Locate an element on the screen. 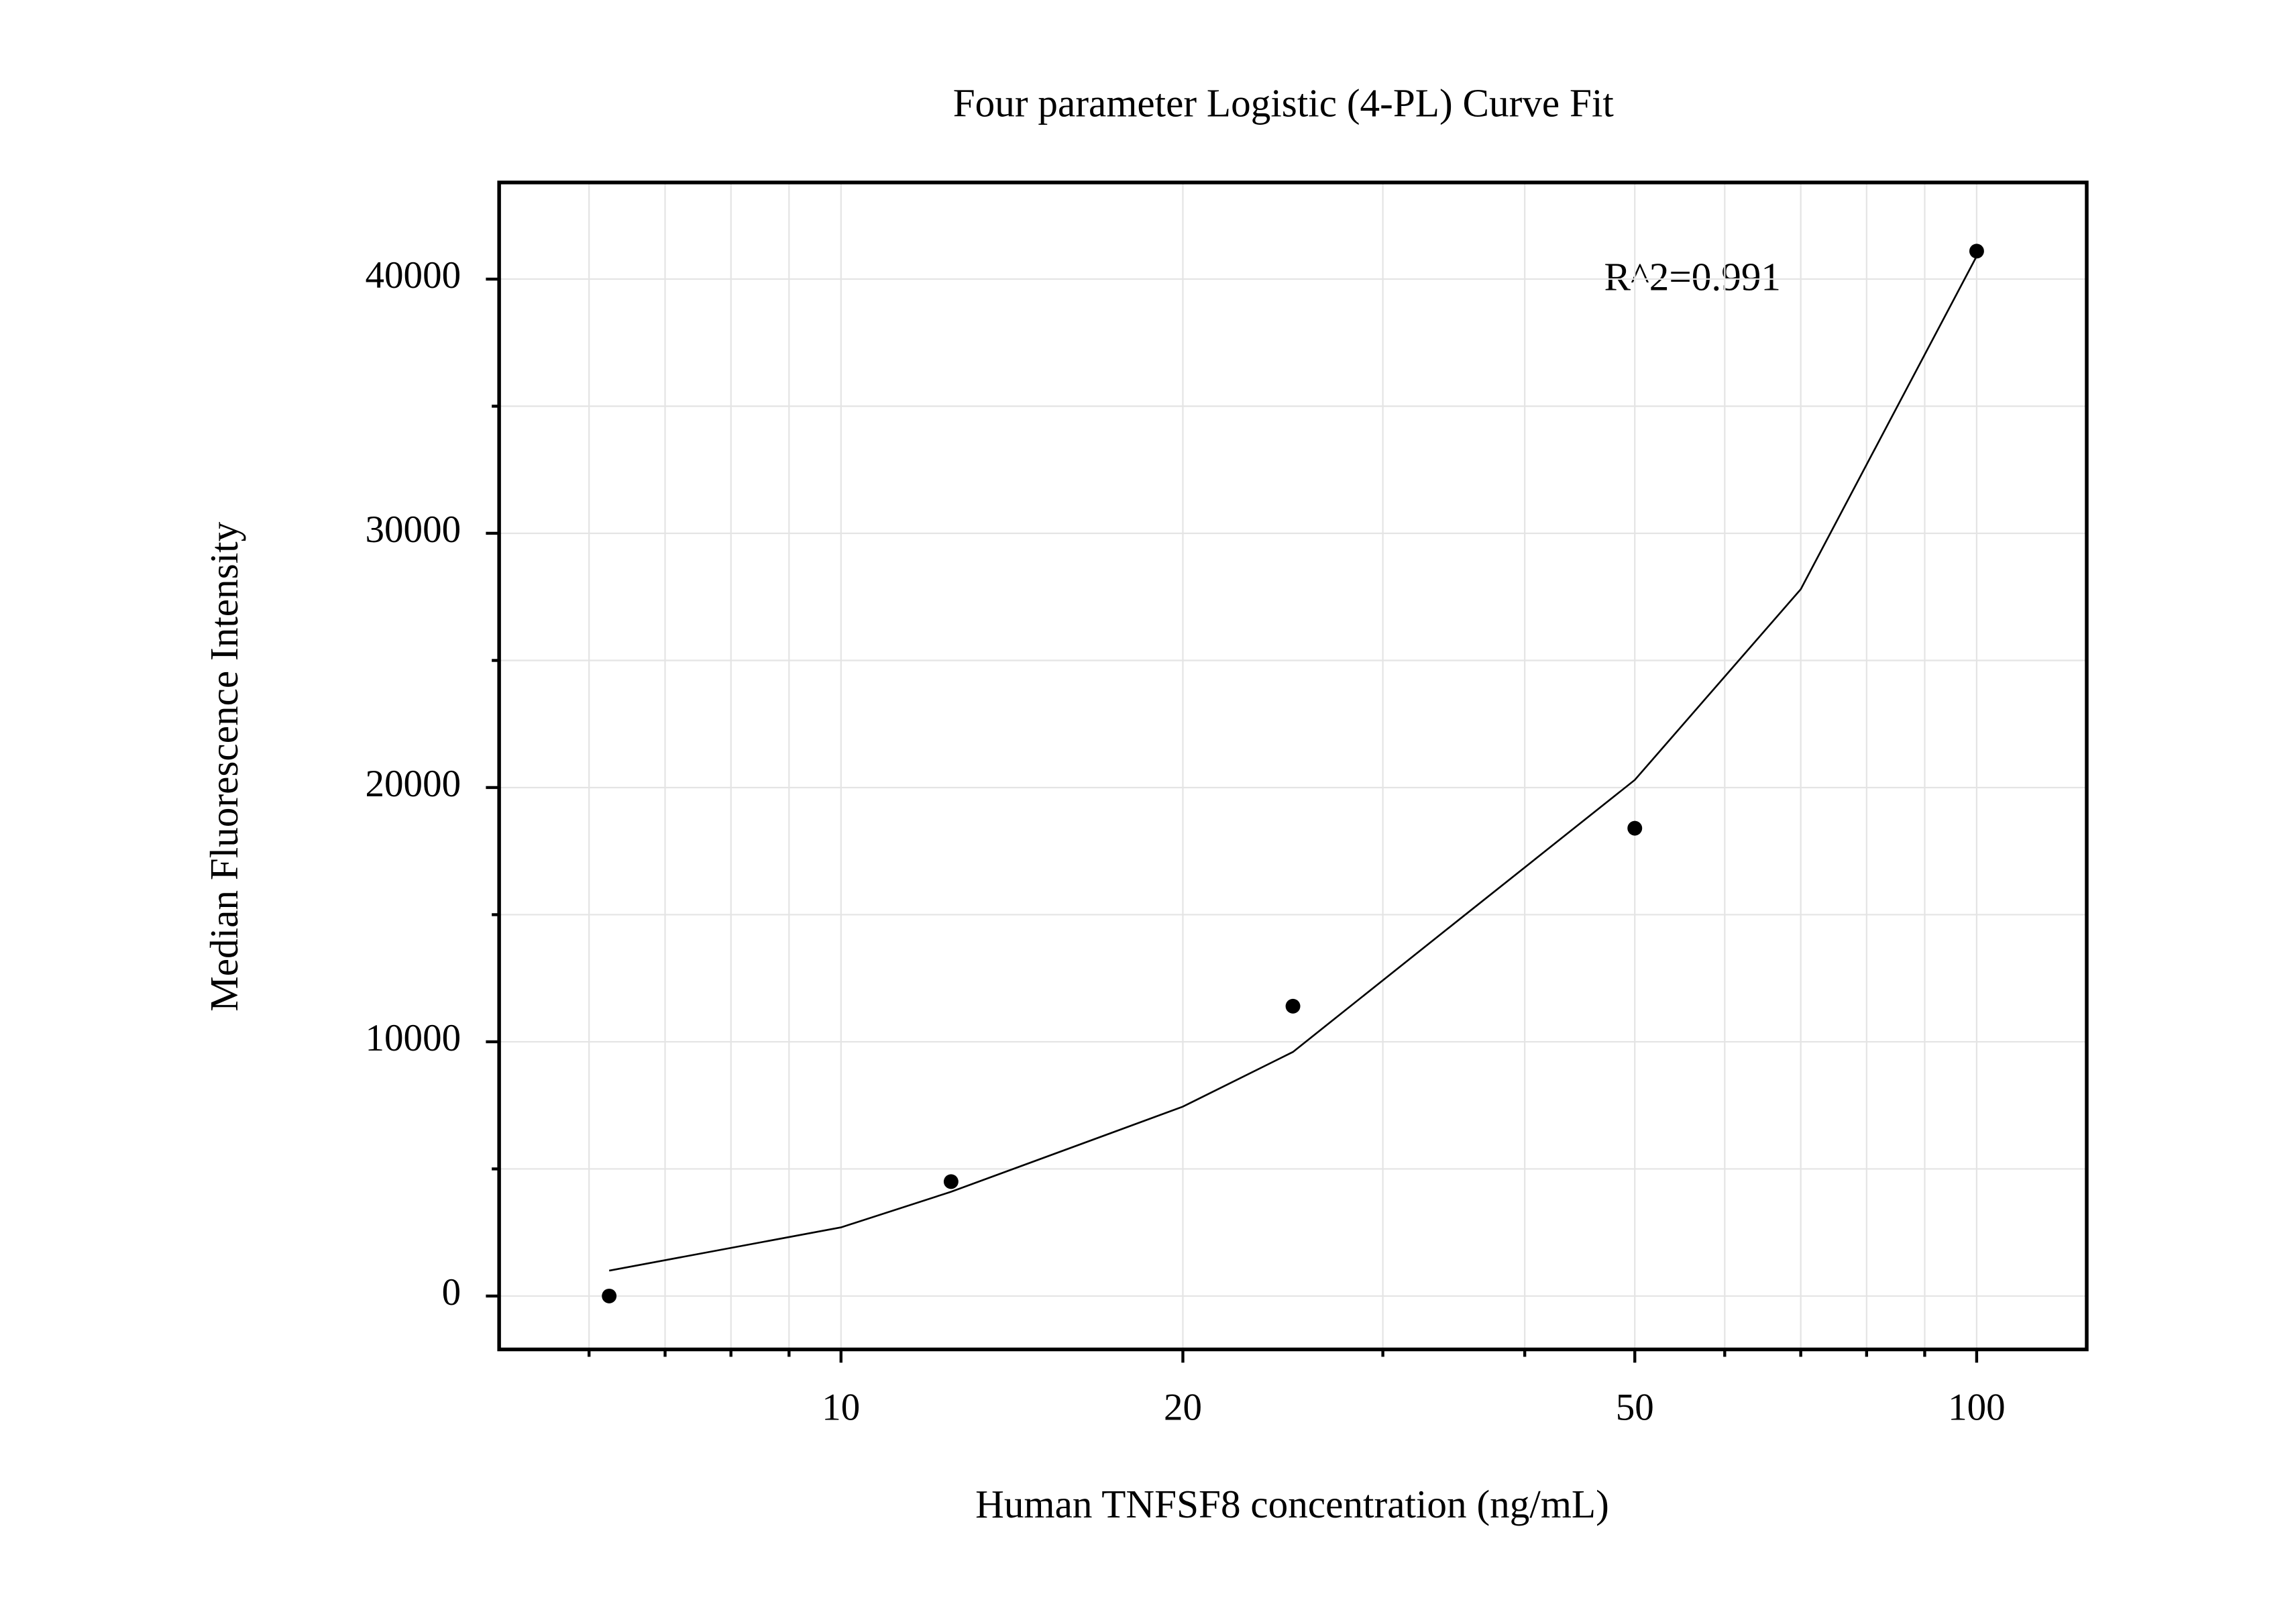 The width and height of the screenshot is (2296, 1604). x-tick-label: 100 is located at coordinates (1977, 1408).